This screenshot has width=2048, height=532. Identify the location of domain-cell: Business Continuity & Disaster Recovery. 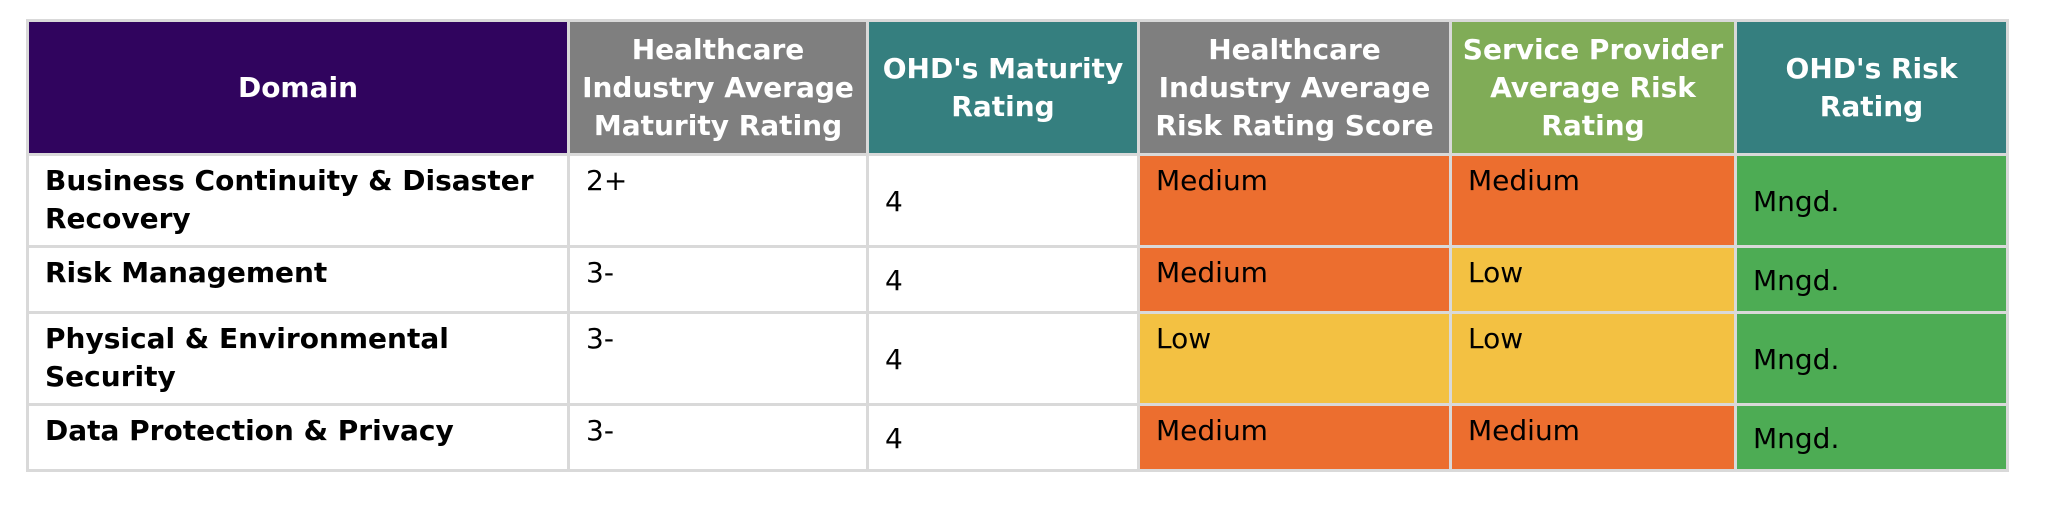
(298, 200).